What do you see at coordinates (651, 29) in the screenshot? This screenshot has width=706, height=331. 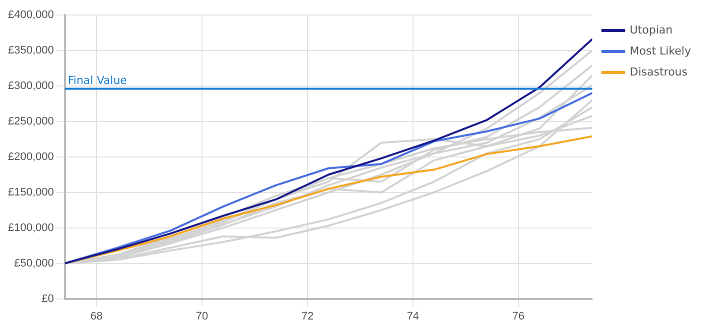 I see `legend-label: Utopian` at bounding box center [651, 29].